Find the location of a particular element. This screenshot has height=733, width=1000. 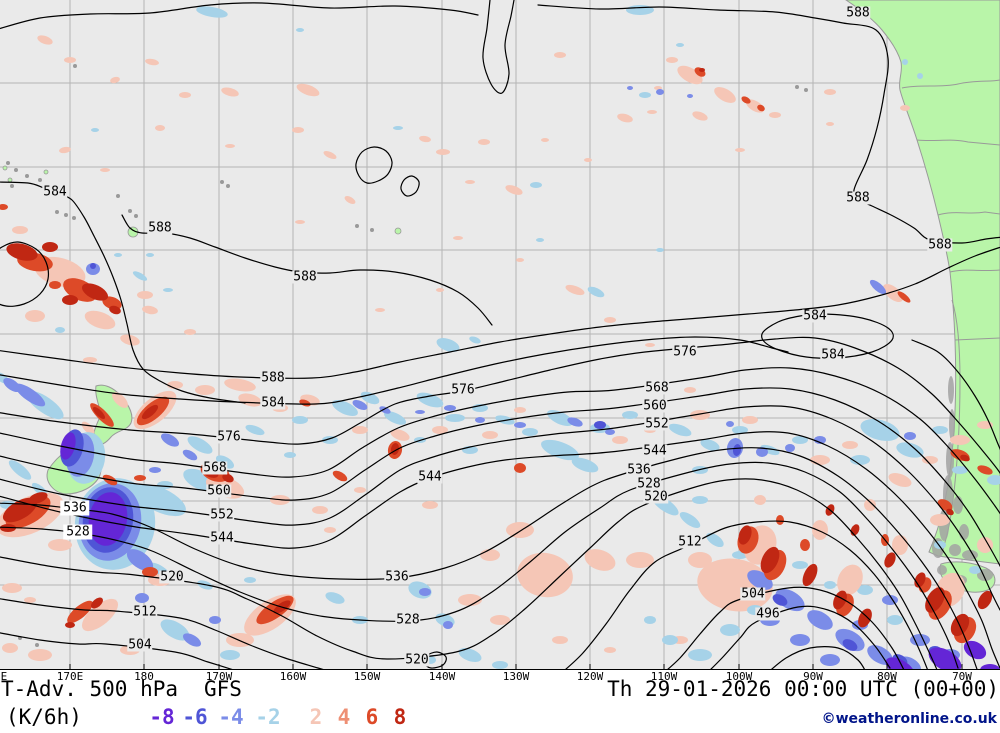

legend-value: -6 is located at coordinates (195, 717).